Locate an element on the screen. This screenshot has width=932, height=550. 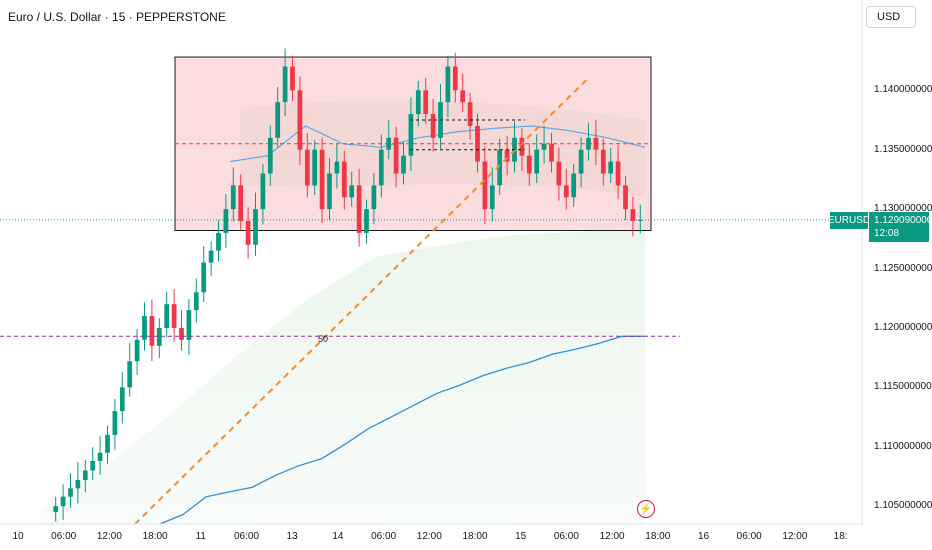
x-tick-label: 13 is located at coordinates (292, 536).